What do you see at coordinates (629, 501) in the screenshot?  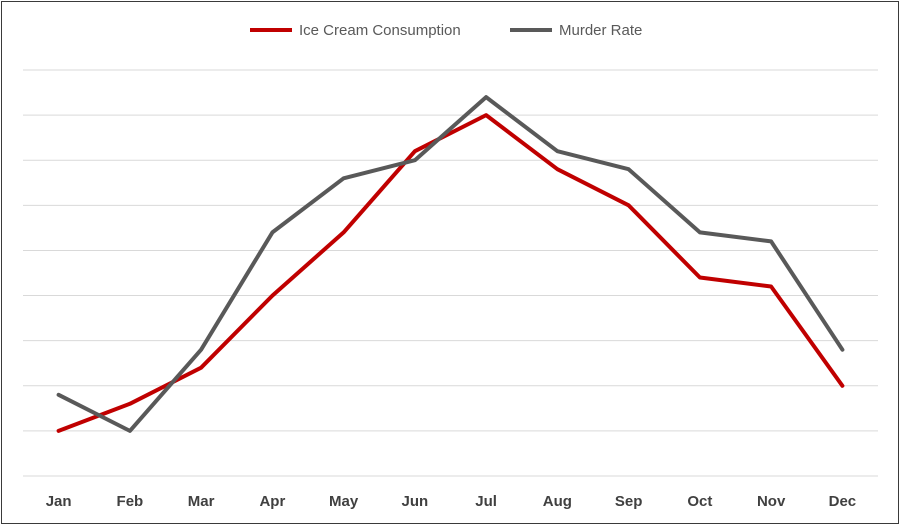 I see `x-tick-label: Sep` at bounding box center [629, 501].